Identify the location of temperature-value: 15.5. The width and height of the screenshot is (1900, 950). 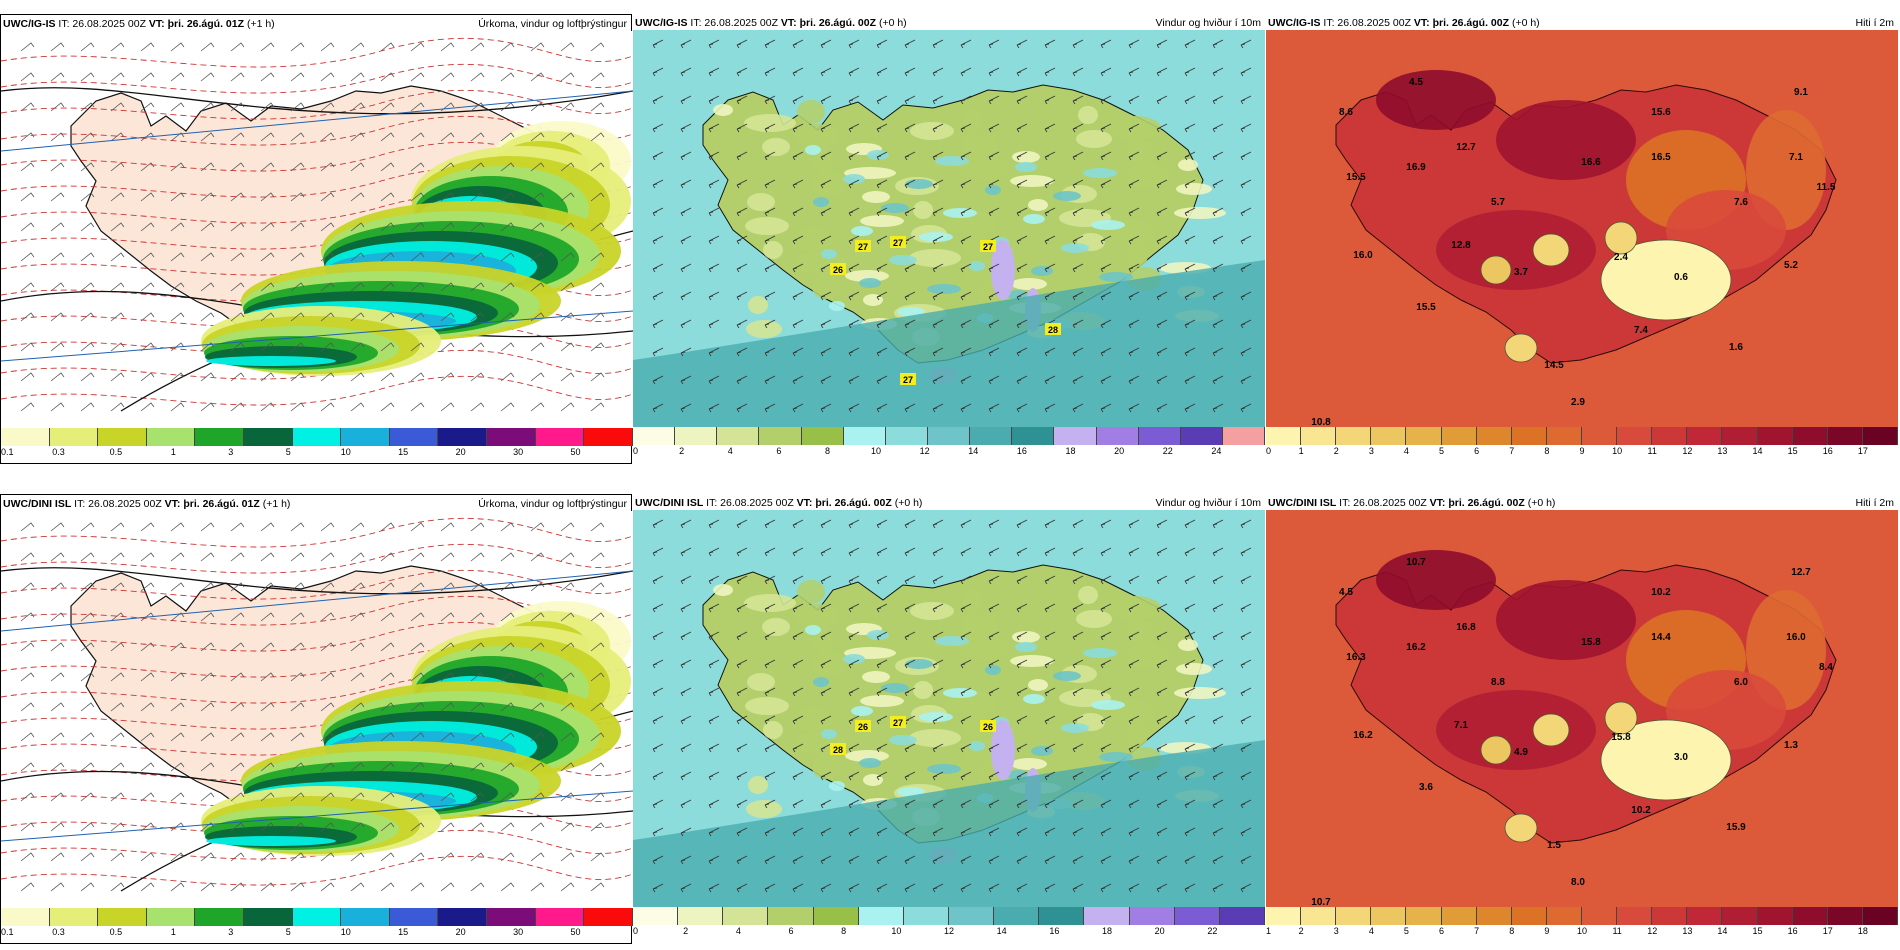
(1356, 177).